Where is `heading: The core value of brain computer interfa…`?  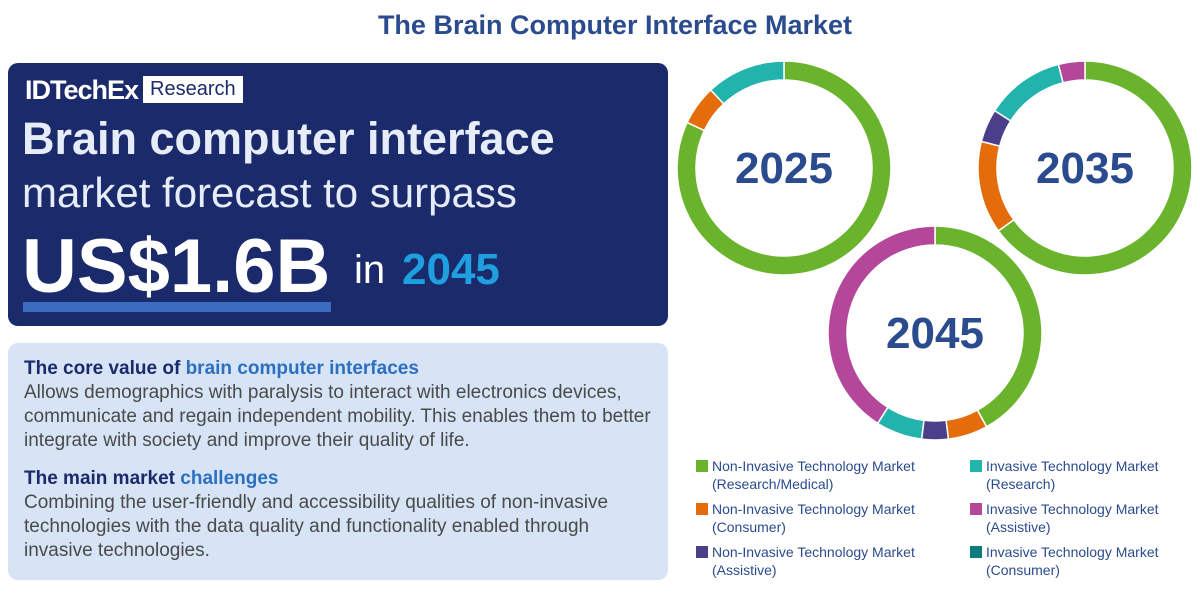 heading: The core value of brain computer interfa… is located at coordinates (339, 369).